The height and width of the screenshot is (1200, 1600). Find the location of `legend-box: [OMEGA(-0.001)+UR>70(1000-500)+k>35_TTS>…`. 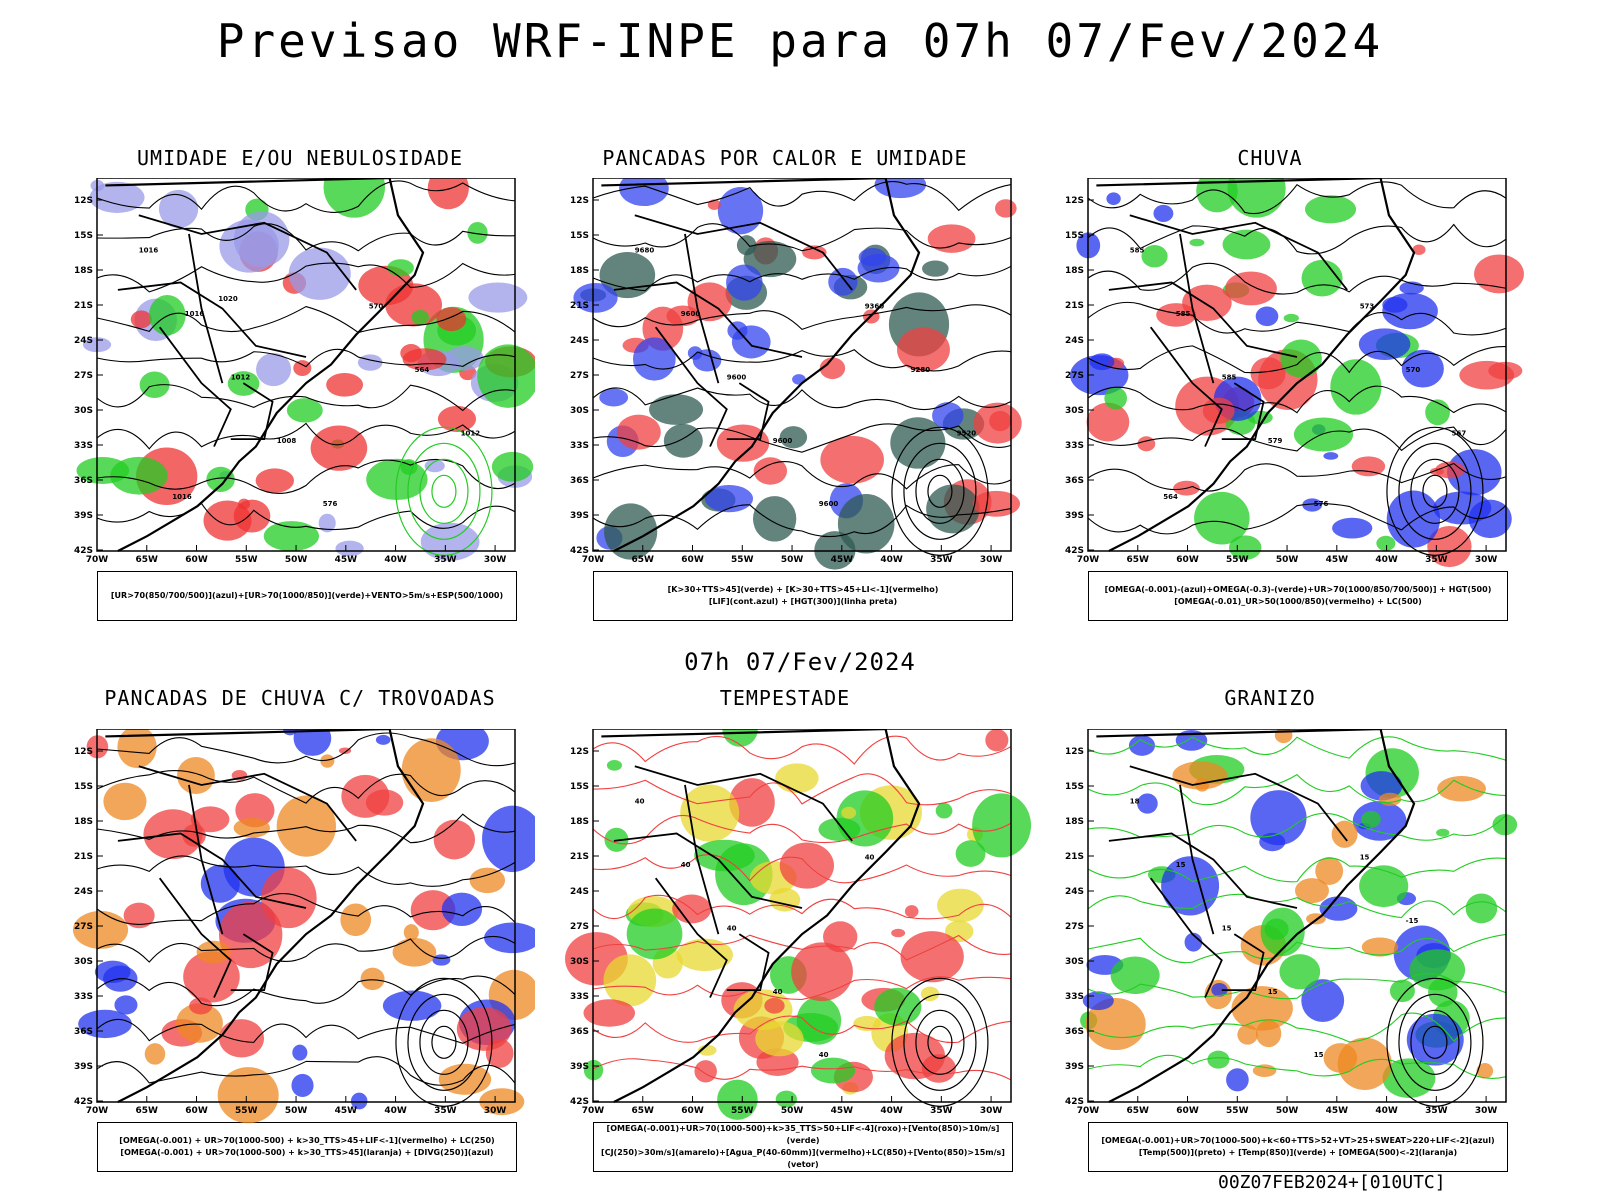

legend-box: [OMEGA(-0.001)+UR>70(1000-500)+k>35_TTS>… is located at coordinates (803, 1147).